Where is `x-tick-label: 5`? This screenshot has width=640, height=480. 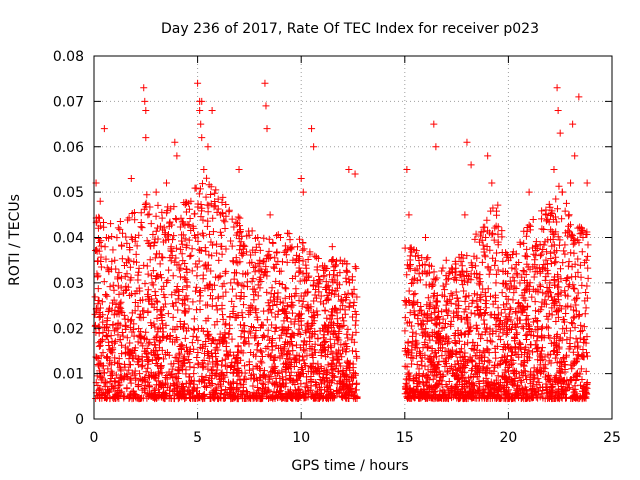
x-tick-label: 5 is located at coordinates (197, 438).